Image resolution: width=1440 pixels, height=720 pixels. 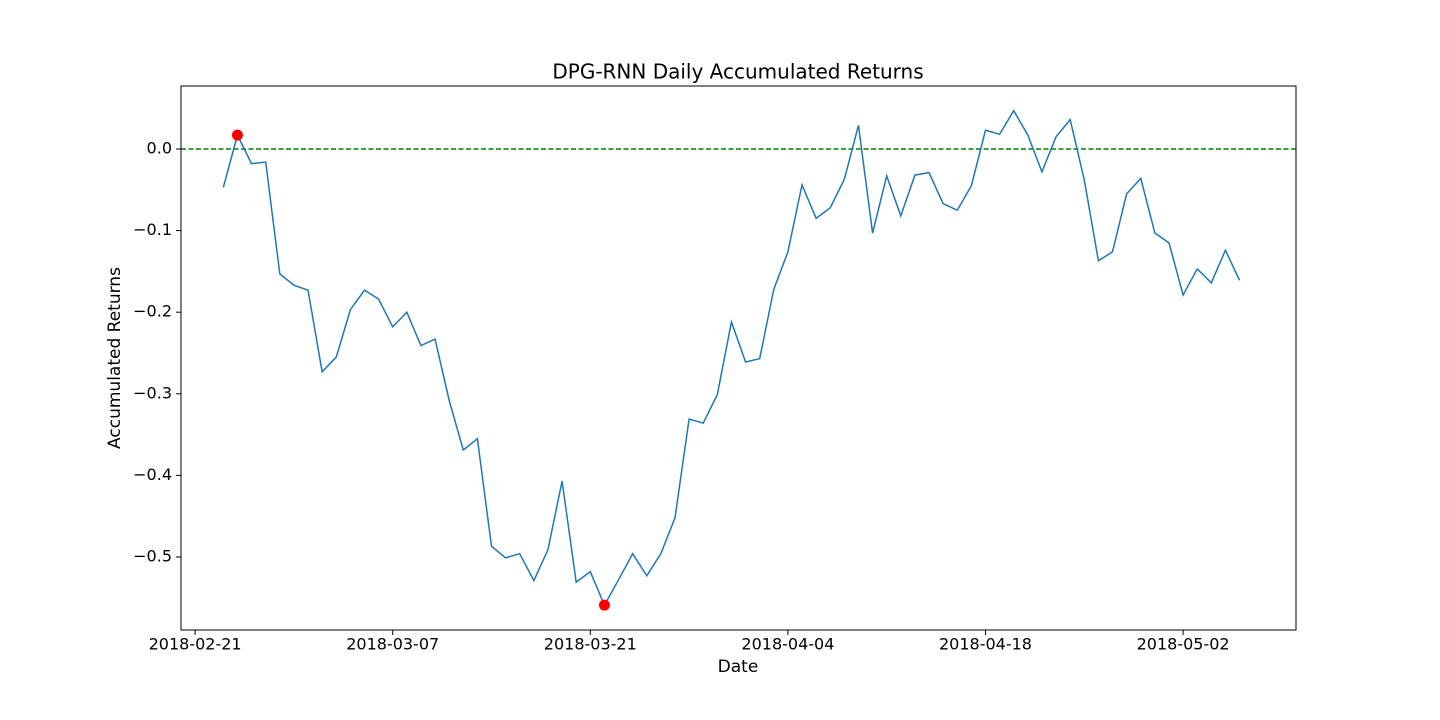 I want to click on x-tick-label: 2018-02-21, so click(x=195, y=644).